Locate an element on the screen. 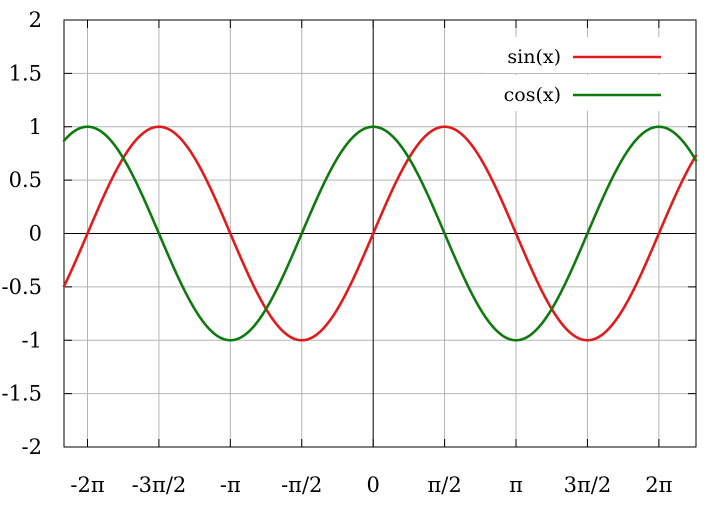 This screenshot has width=720, height=507. x-tick-label: -2π is located at coordinates (87, 485).